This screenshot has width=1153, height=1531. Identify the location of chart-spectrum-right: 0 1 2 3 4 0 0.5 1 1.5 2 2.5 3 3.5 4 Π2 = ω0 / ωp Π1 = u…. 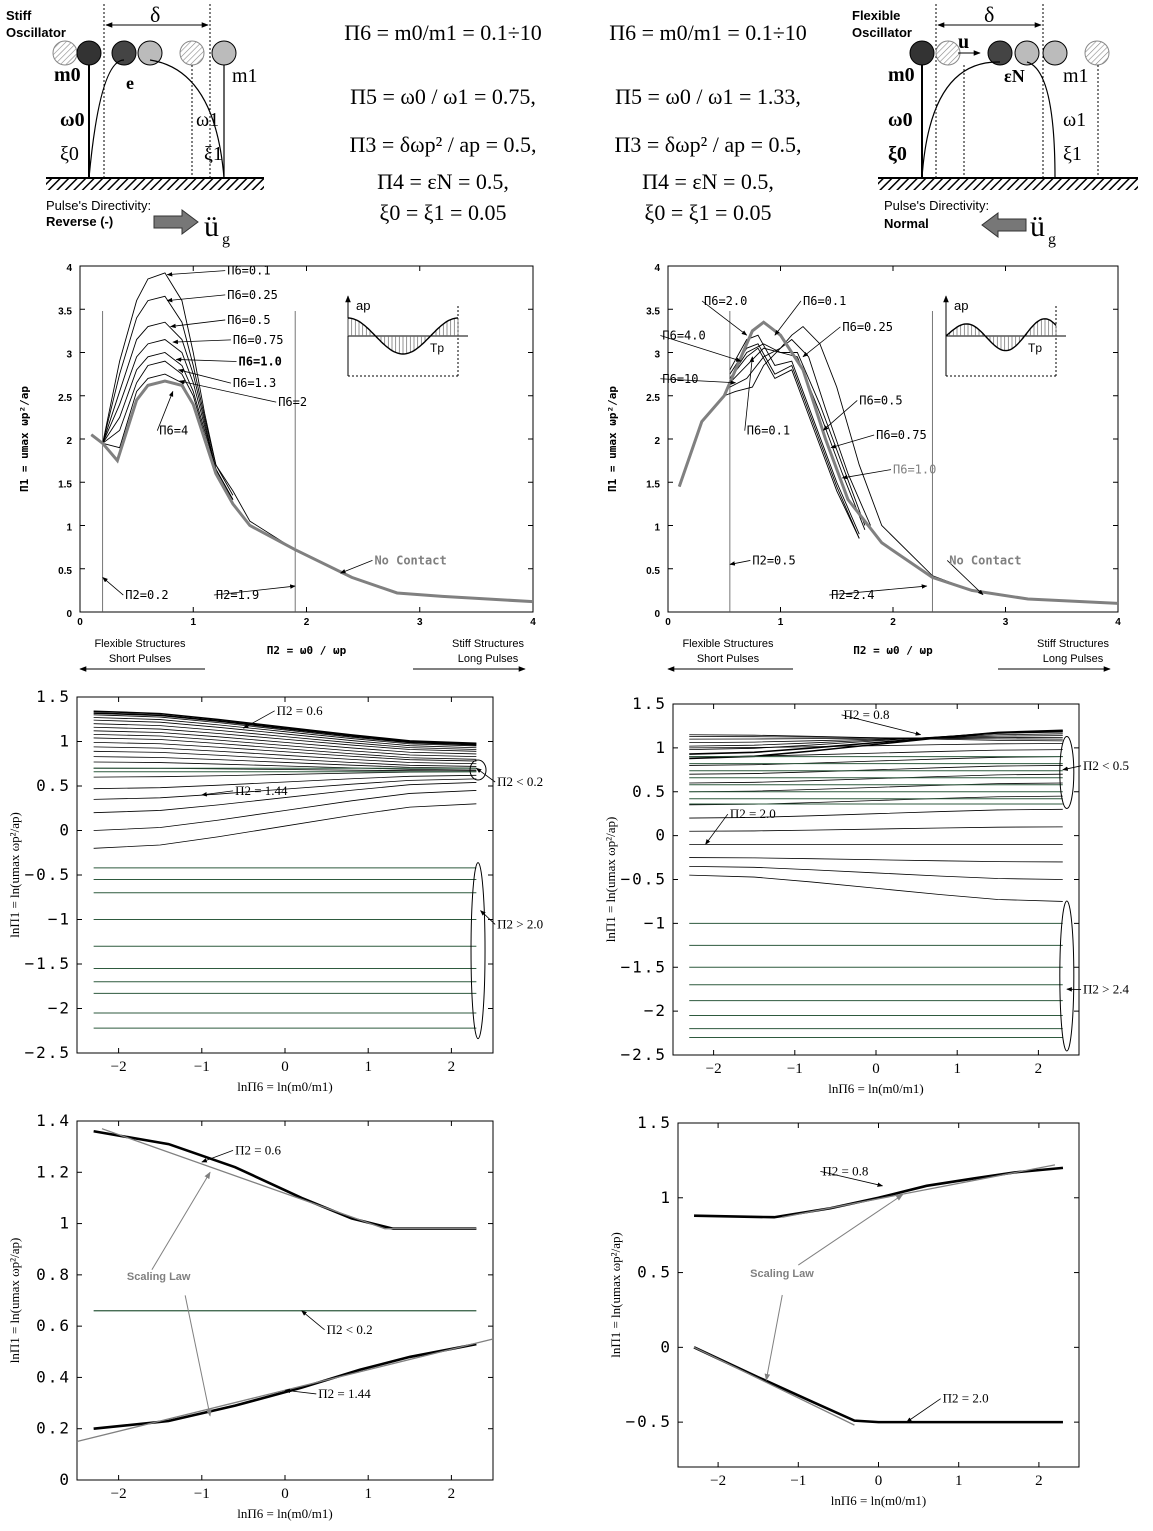
(863, 467).